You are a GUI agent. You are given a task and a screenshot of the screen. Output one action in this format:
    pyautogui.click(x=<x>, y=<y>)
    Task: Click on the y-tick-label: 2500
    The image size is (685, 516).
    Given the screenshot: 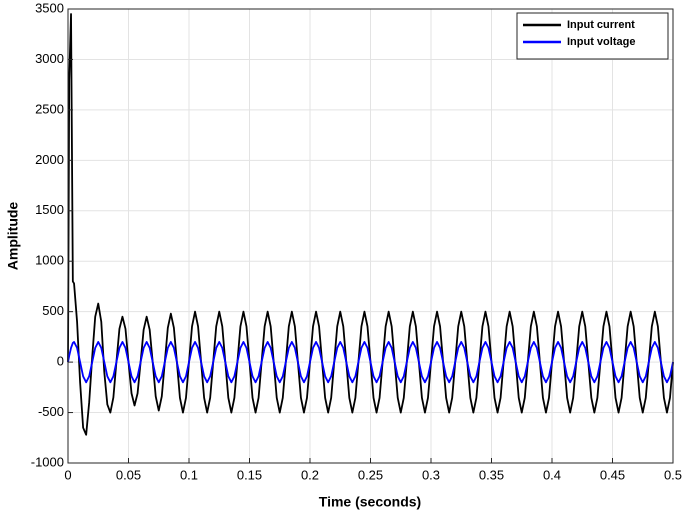 What is the action you would take?
    pyautogui.click(x=49, y=108)
    